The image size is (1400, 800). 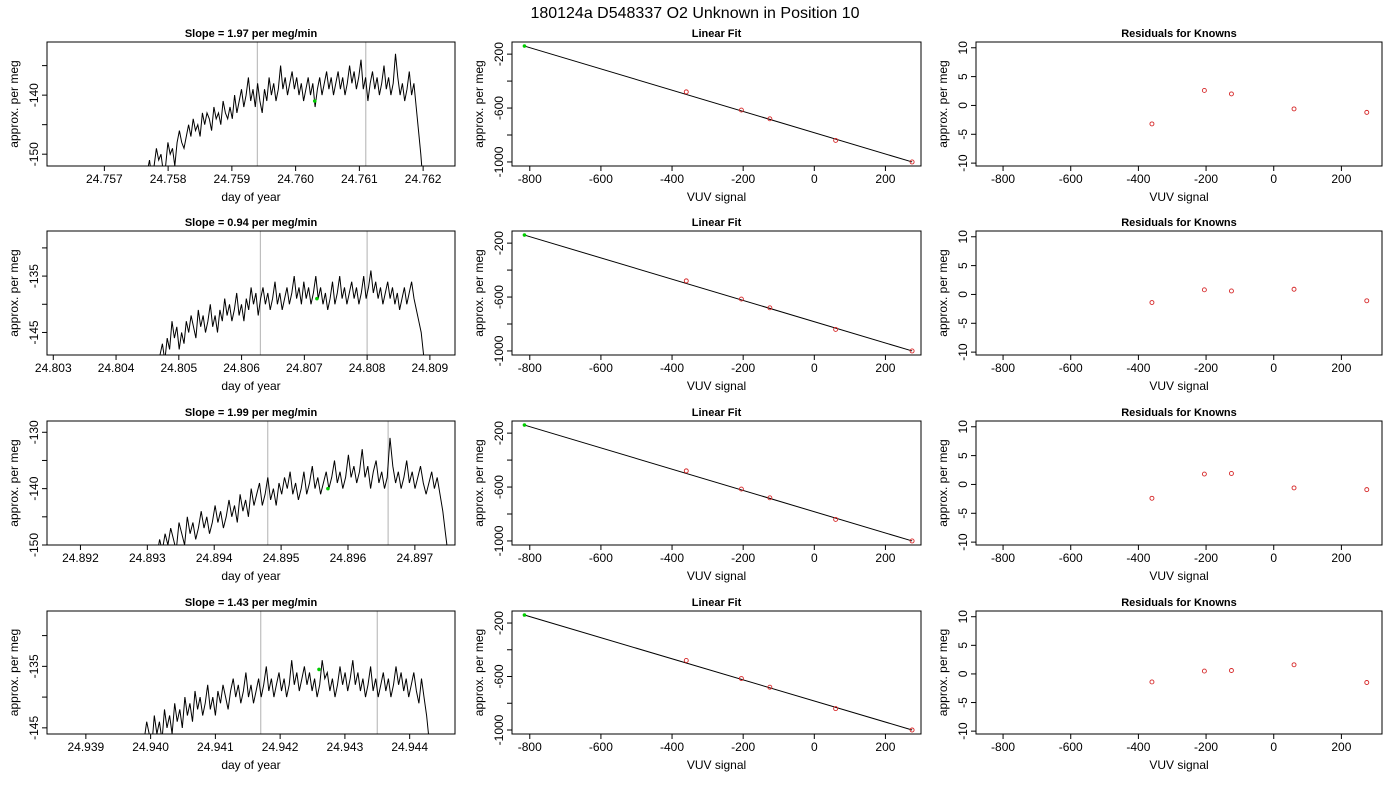 What do you see at coordinates (251, 34) in the screenshot?
I see `panel-title: Slope = 1.97 per meg/min` at bounding box center [251, 34].